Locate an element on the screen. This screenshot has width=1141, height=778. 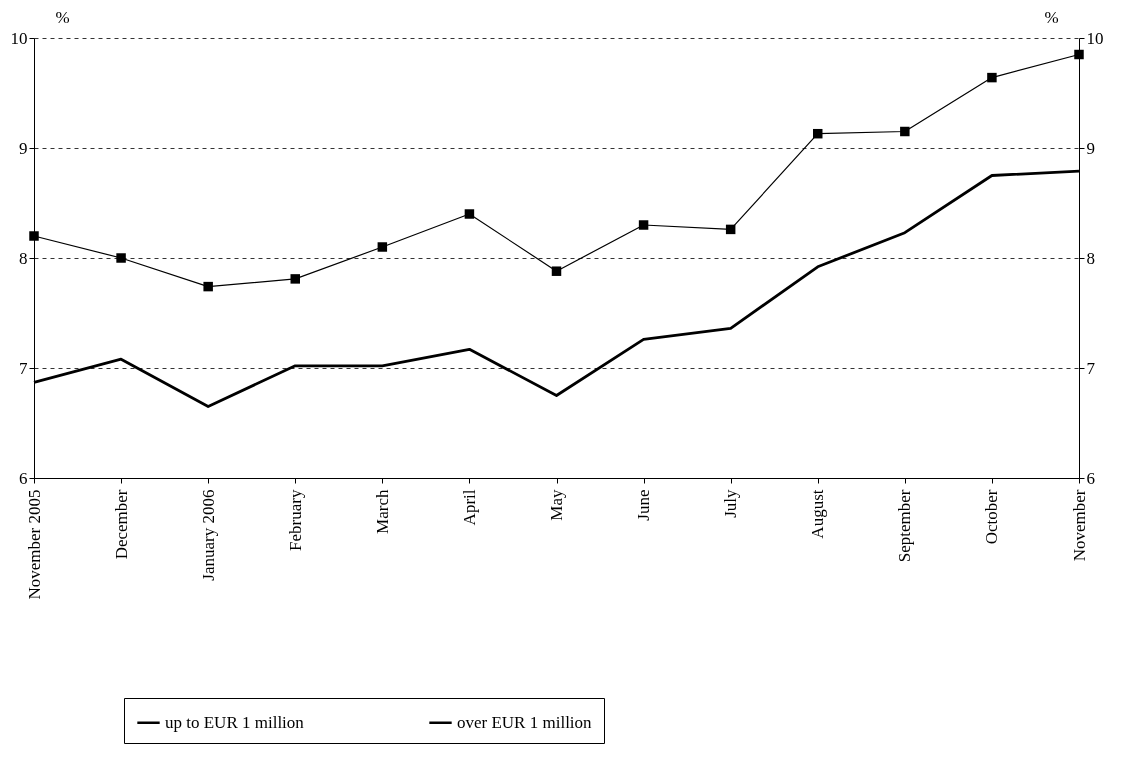
x-tick-label: January 2006 is located at coordinates (208, 535).